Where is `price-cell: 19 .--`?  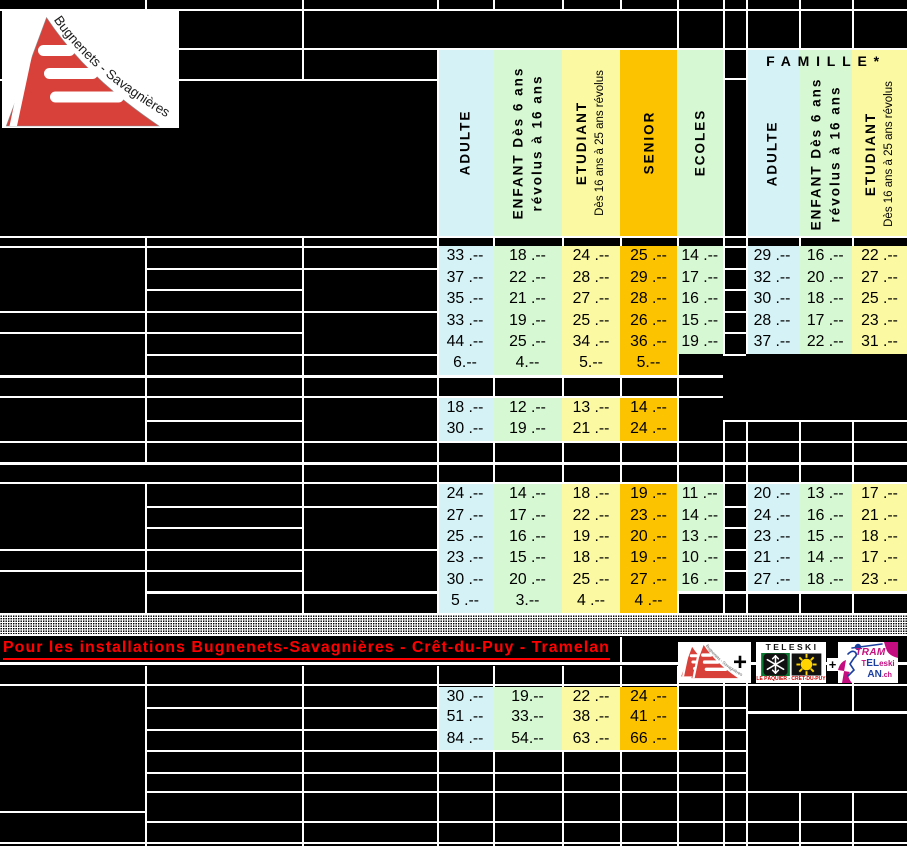
price-cell: 19 .-- is located at coordinates (591, 536).